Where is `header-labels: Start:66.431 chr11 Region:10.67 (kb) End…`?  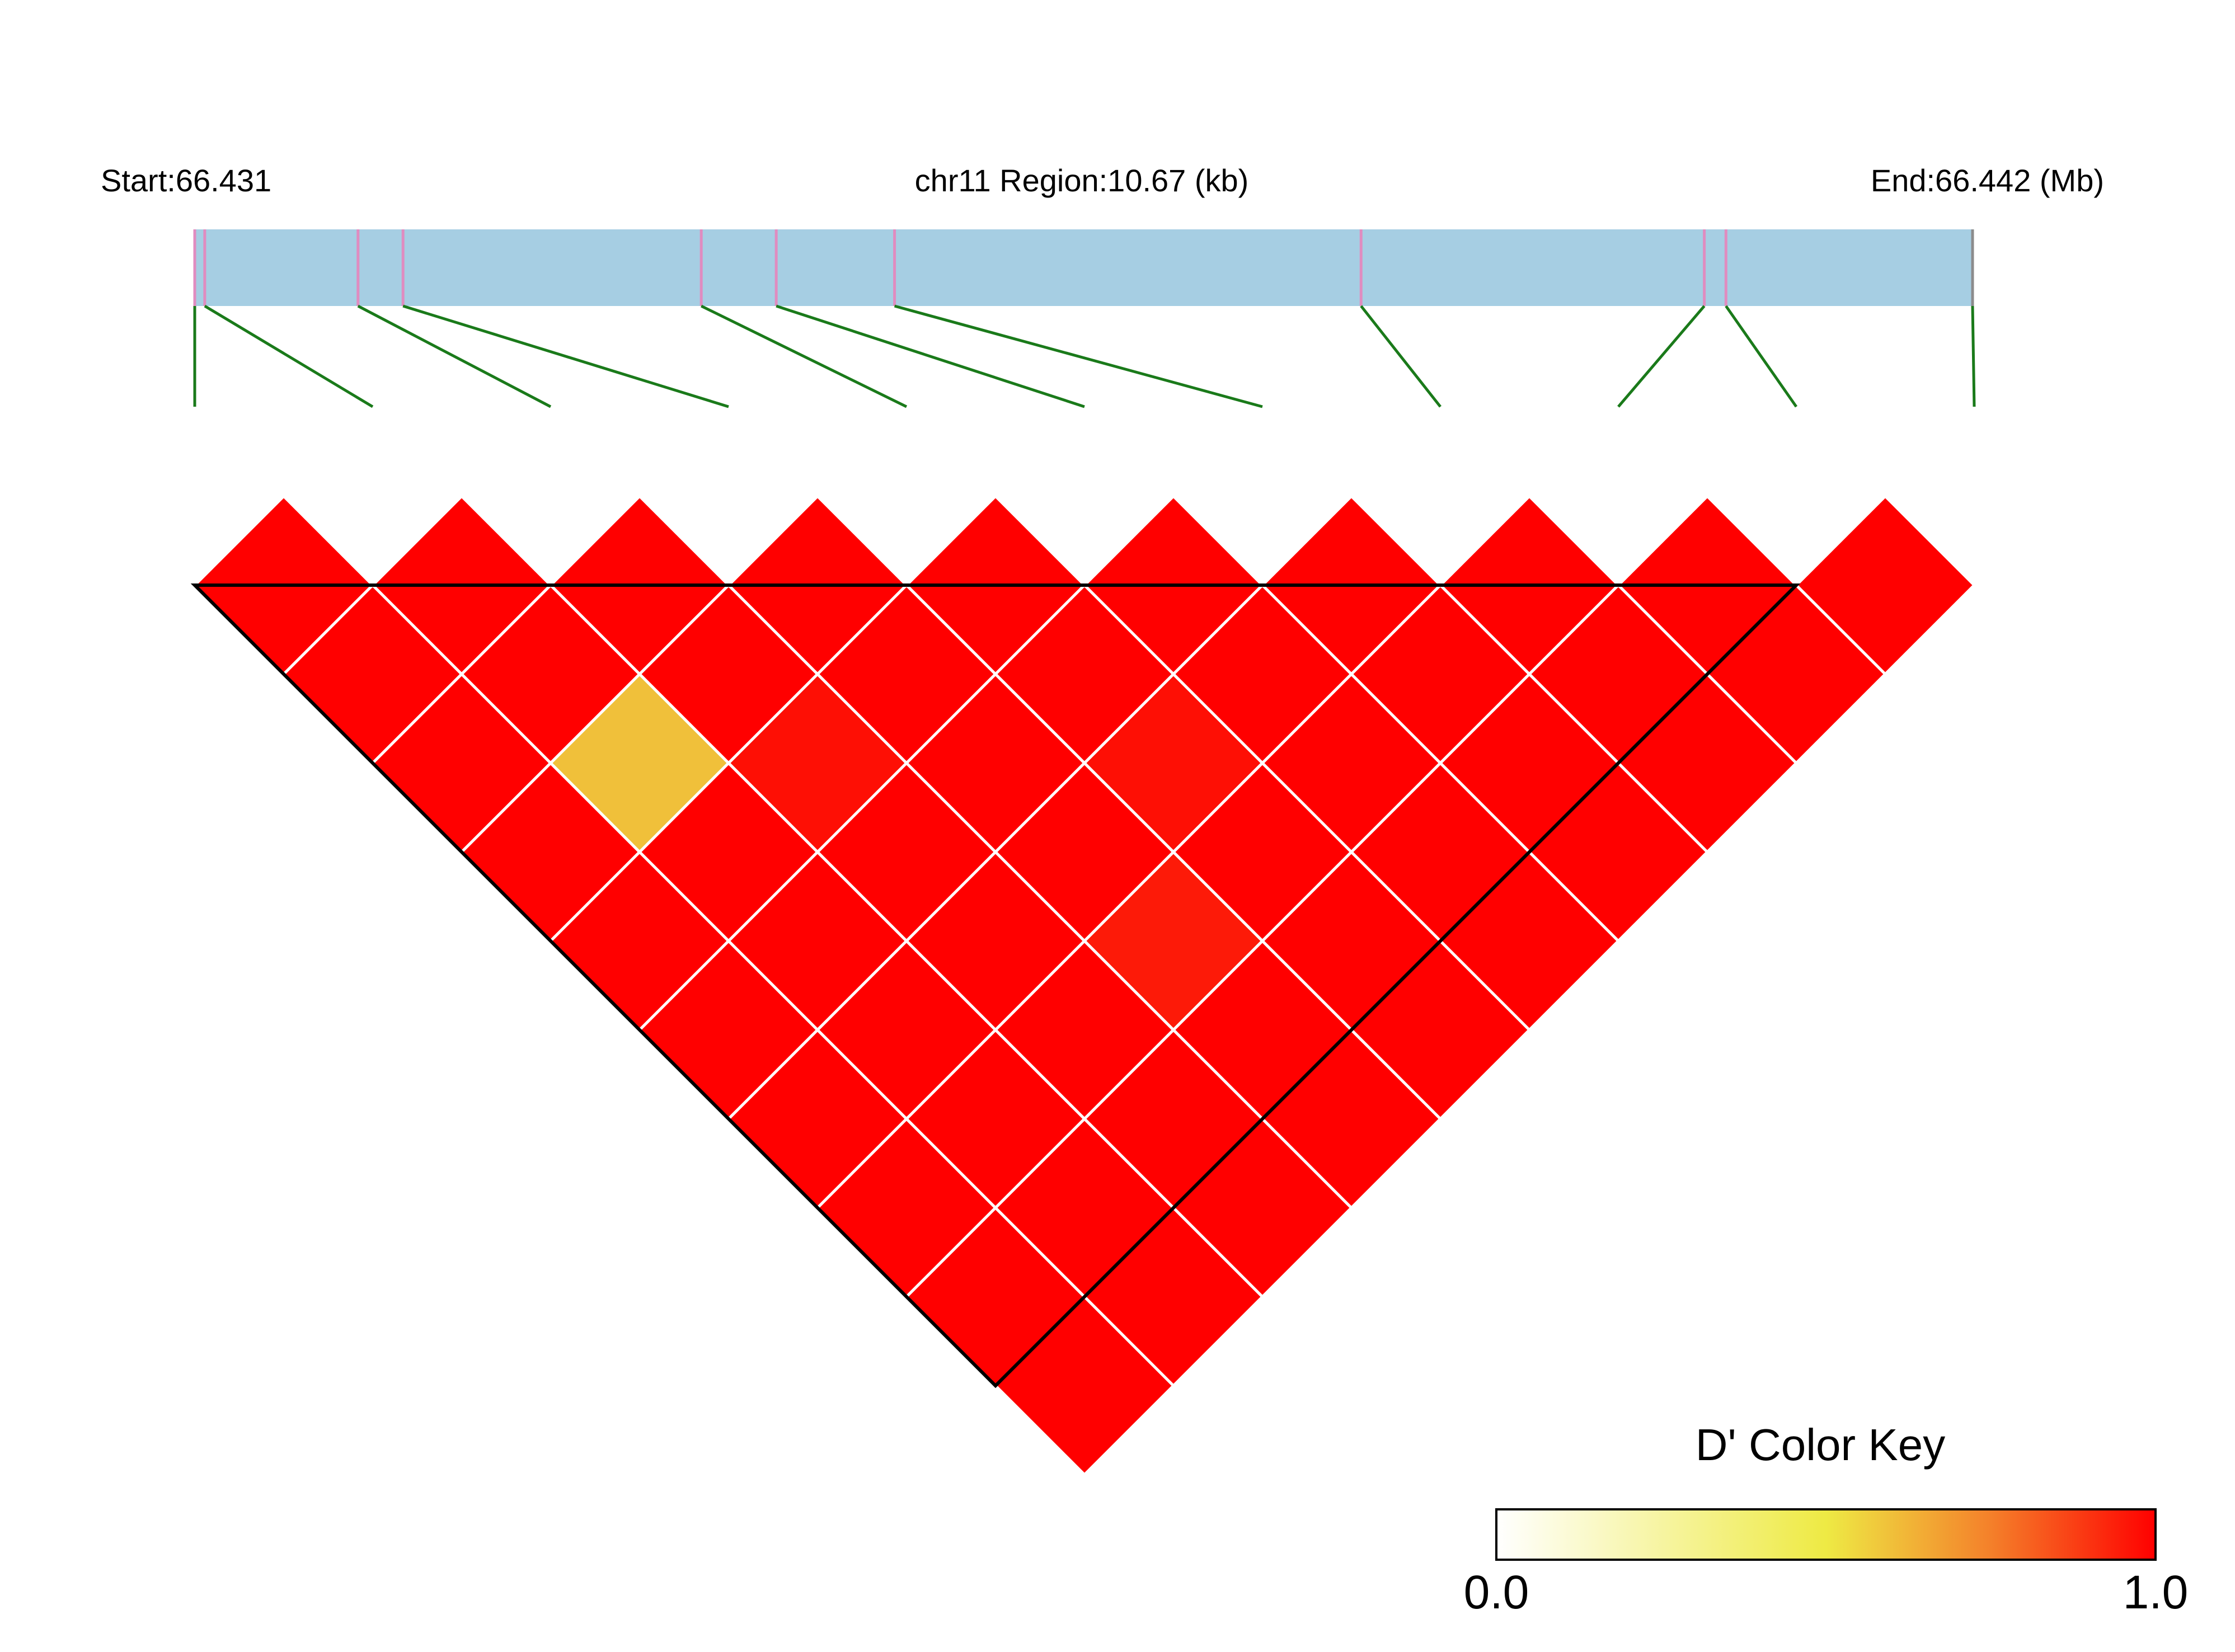
header-labels: Start:66.431 chr11 Region:10.67 (kb) End… is located at coordinates (1102, 180).